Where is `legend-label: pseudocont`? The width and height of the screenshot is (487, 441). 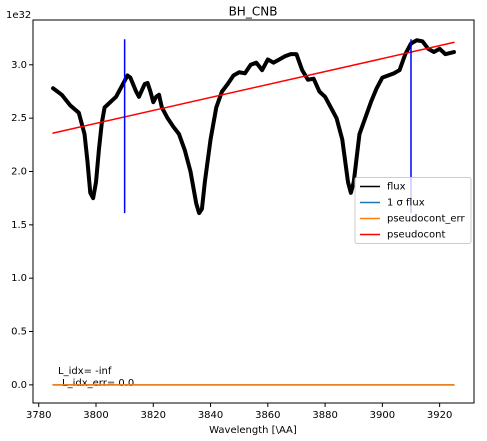
legend-label: pseudocont is located at coordinates (416, 235).